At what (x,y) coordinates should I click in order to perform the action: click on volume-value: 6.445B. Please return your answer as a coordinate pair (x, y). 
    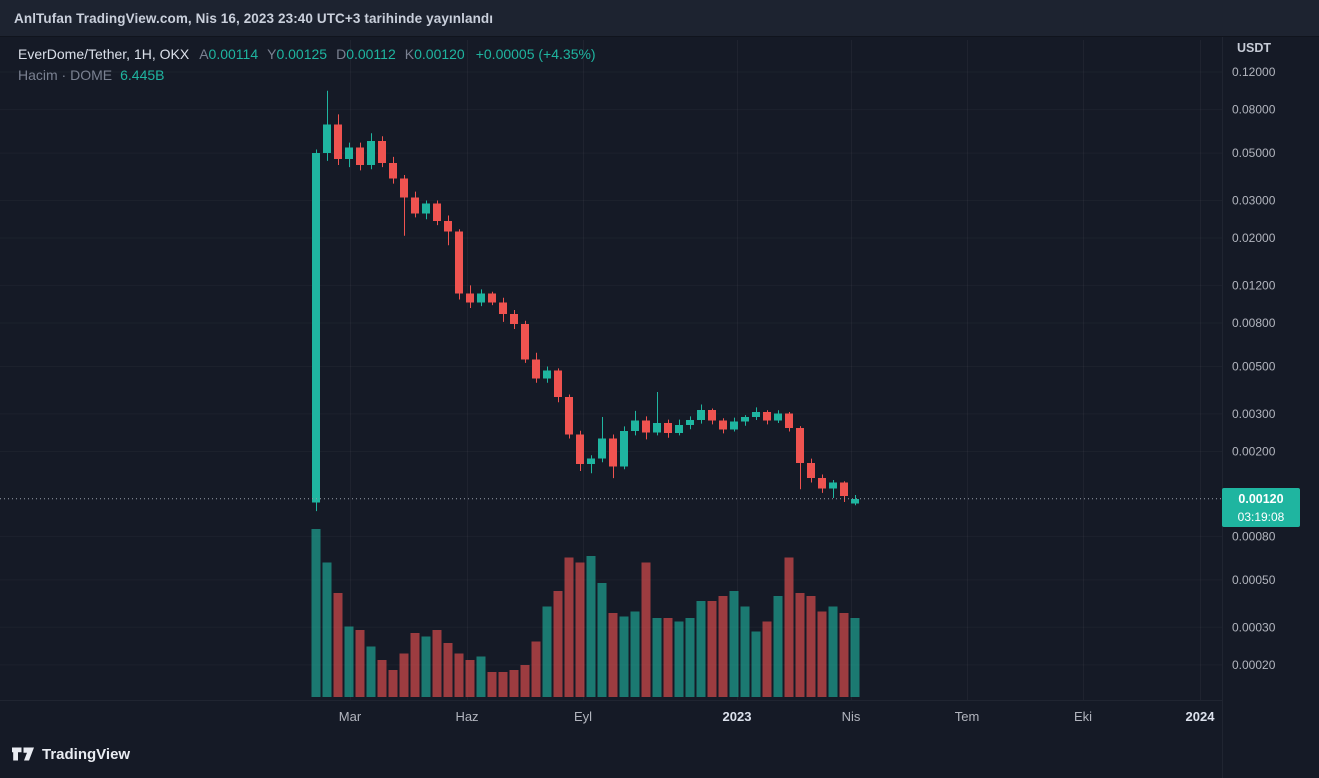
    Looking at the image, I should click on (142, 75).